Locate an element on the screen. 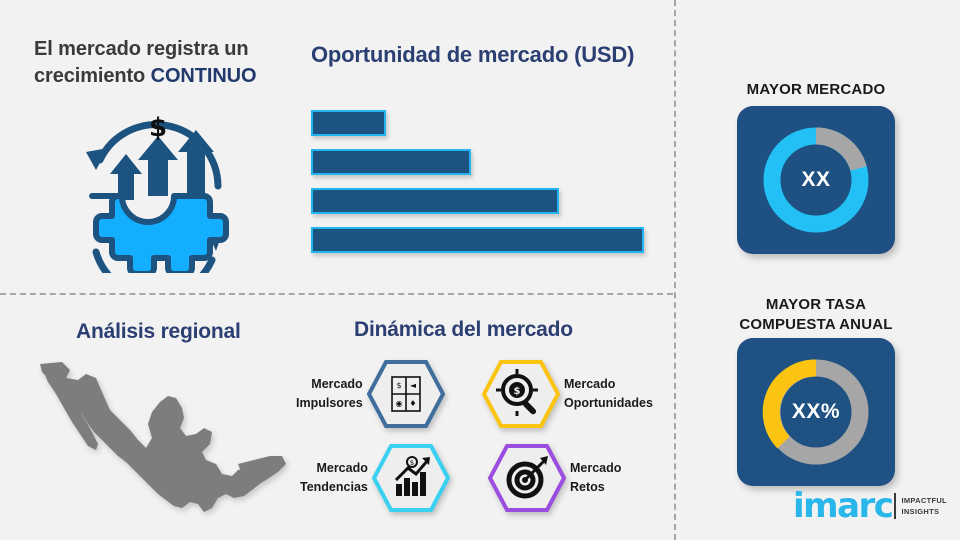  dynamics-item-tendencias: Mercado Tendencias $ is located at coordinates (375, 478).